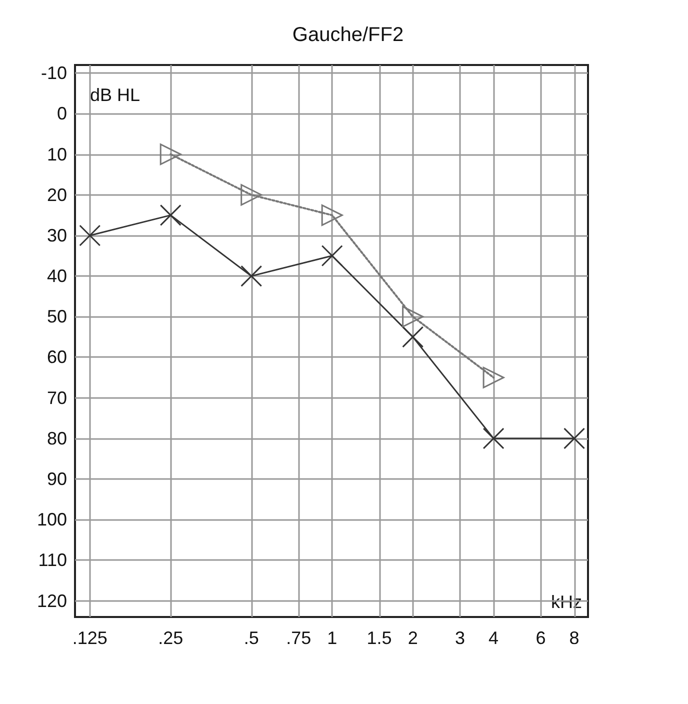 The width and height of the screenshot is (688, 704). What do you see at coordinates (379, 638) in the screenshot?
I see `x-tick-label: 1.5` at bounding box center [379, 638].